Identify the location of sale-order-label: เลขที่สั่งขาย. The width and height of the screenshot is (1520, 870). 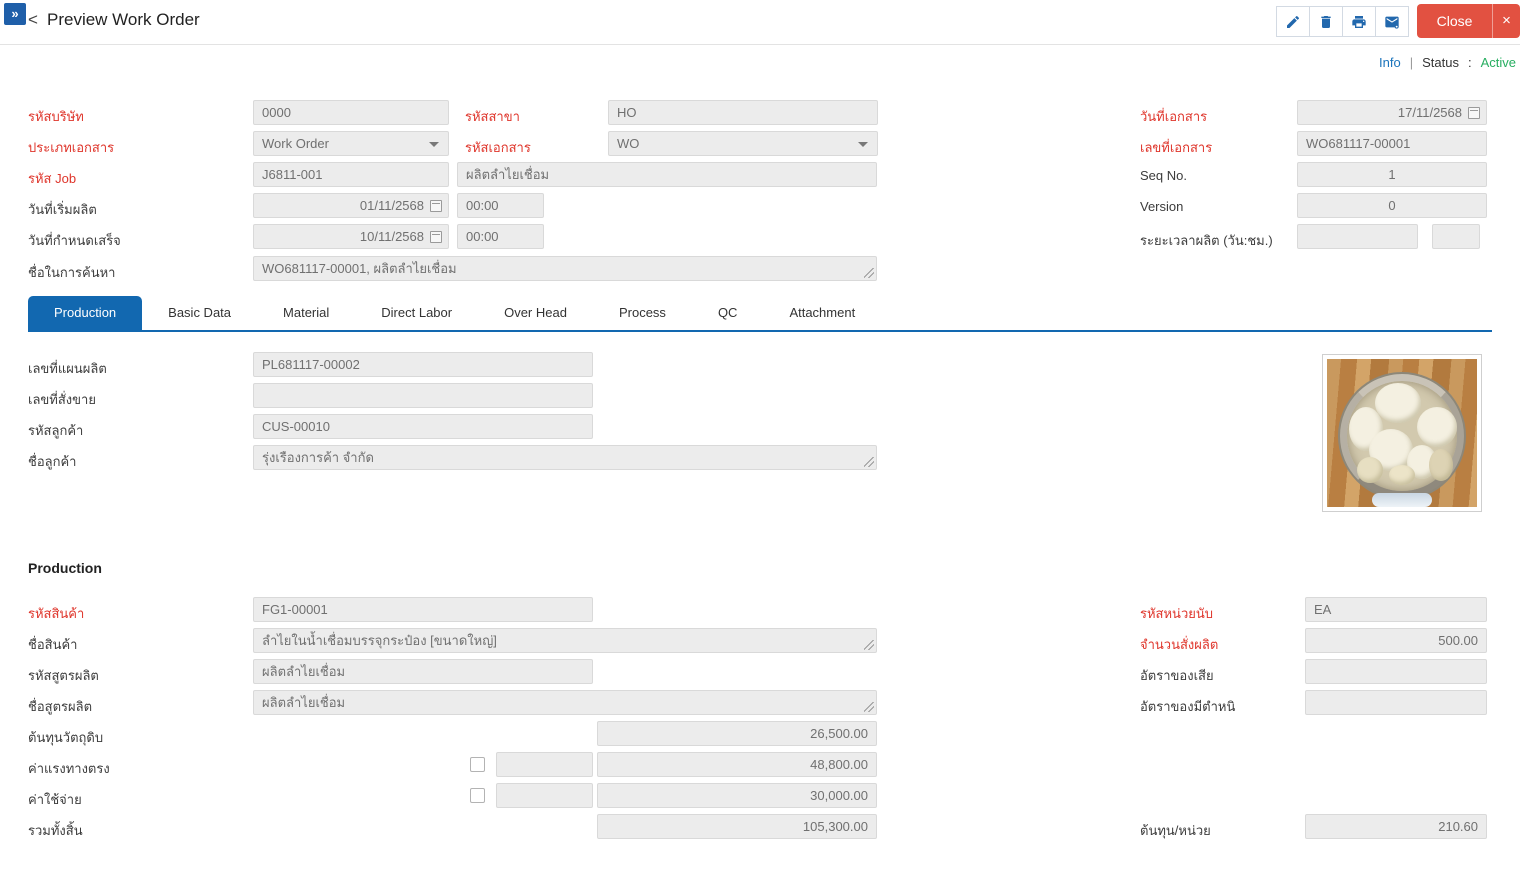
(62, 399).